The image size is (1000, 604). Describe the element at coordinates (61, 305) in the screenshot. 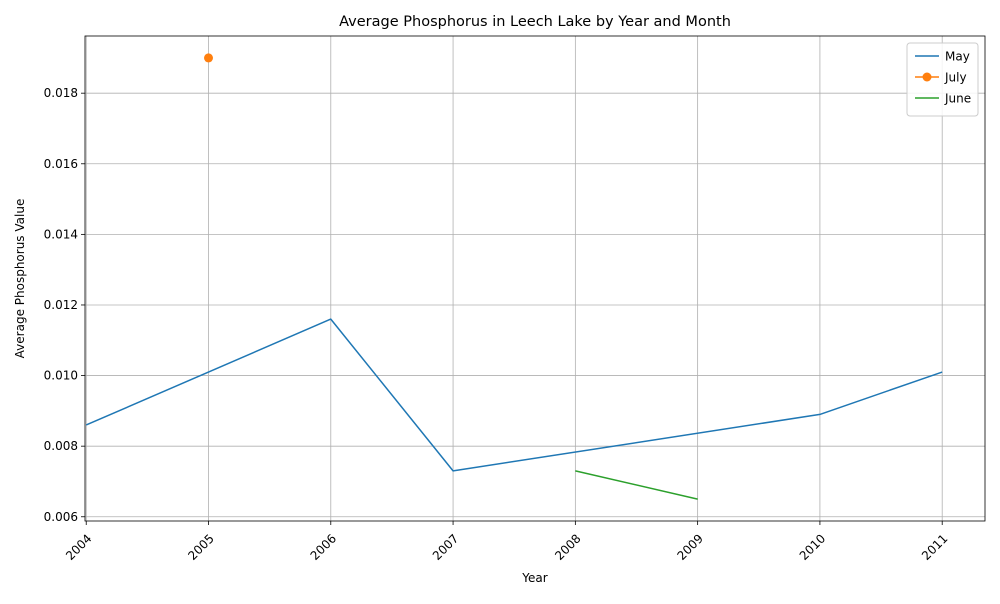

I see `y-tick-label: 0.012` at that location.